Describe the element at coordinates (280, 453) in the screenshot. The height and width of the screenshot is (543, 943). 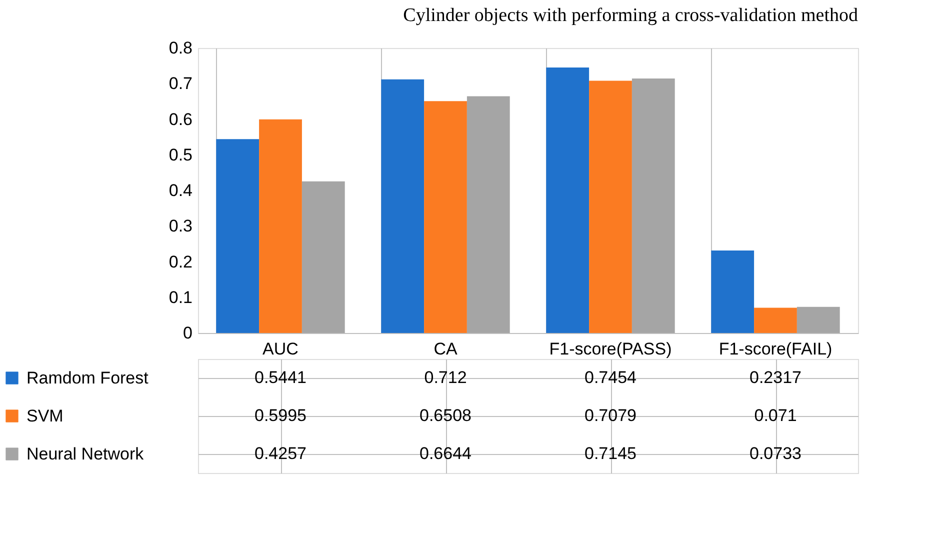
I see `data-label: 0.4257` at that location.